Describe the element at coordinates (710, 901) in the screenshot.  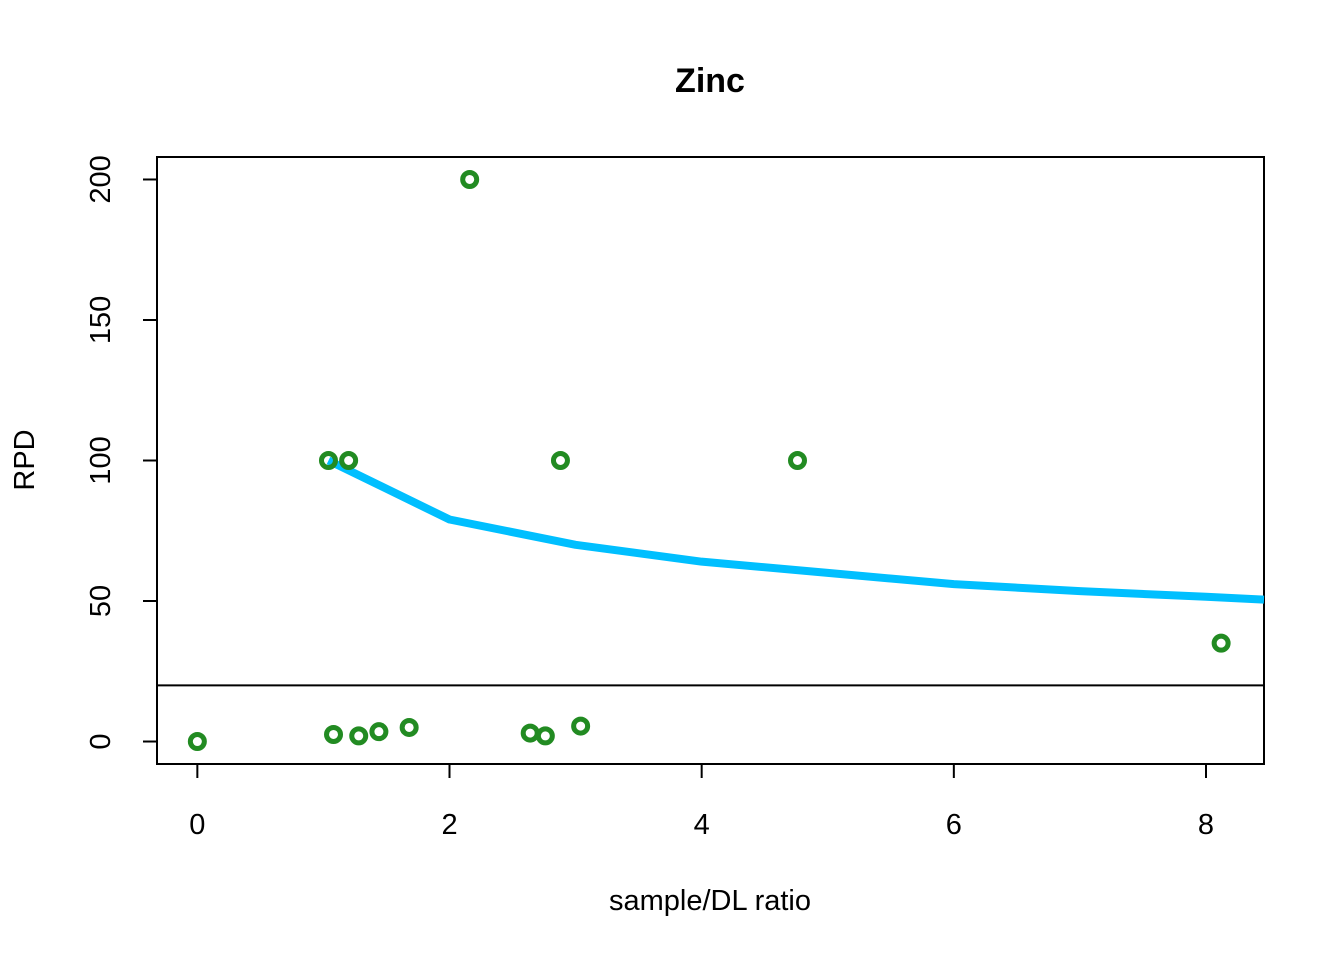
I see `x-axis-label: sample/DL ratio` at that location.